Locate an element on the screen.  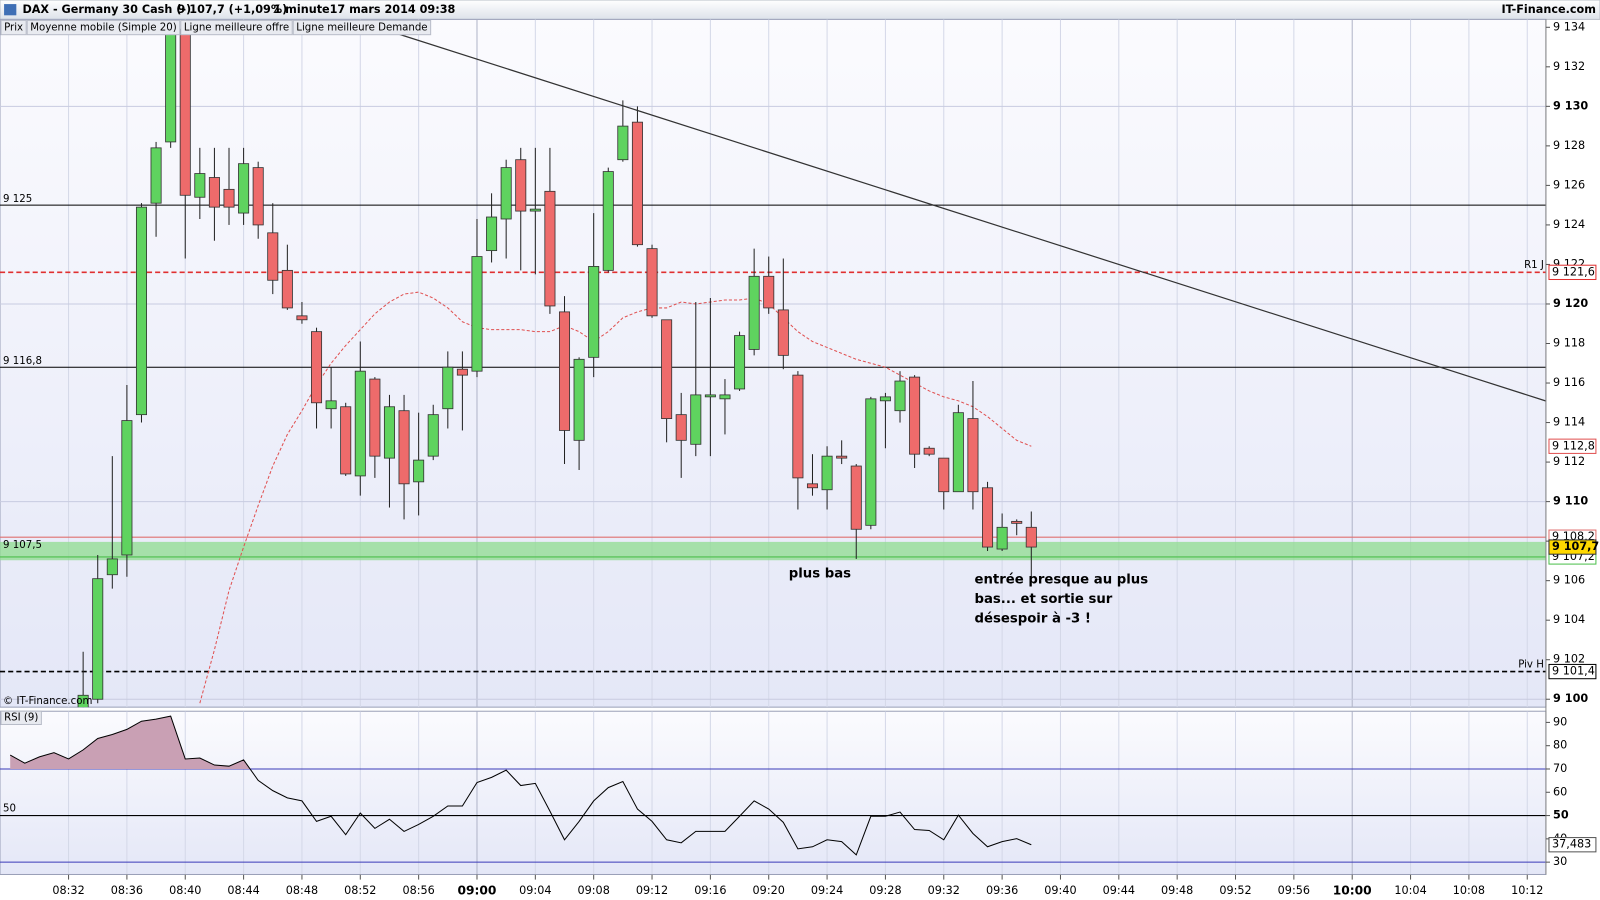
level-label: 9 116,8 is located at coordinates (22, 361).